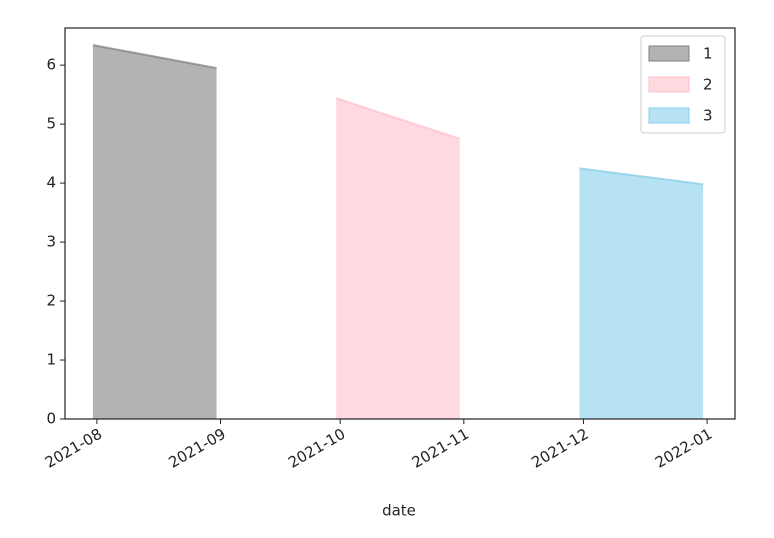  Describe the element at coordinates (51, 242) in the screenshot. I see `y-tick-label: 3` at that location.